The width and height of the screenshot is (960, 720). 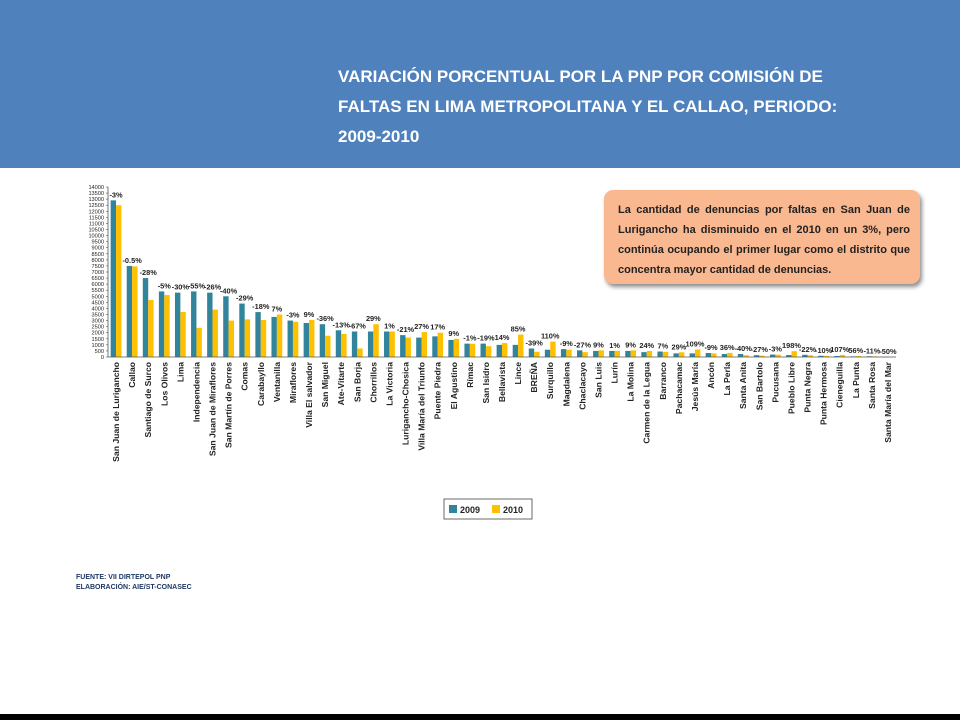 I want to click on data-label: 14%, so click(x=502, y=337).